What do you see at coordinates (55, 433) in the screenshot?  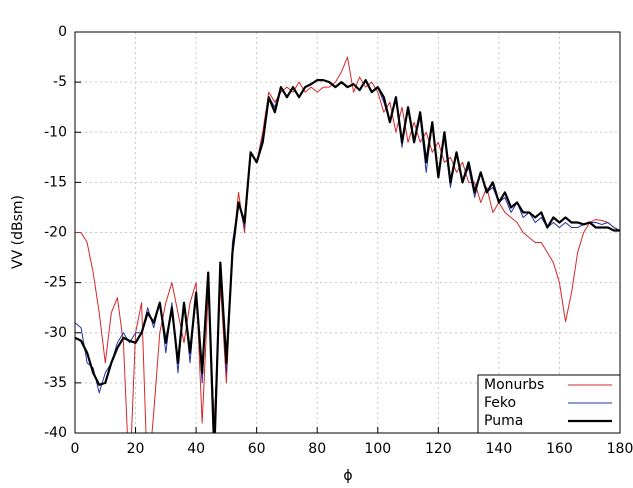 I see `y-tick-label: -40` at bounding box center [55, 433].